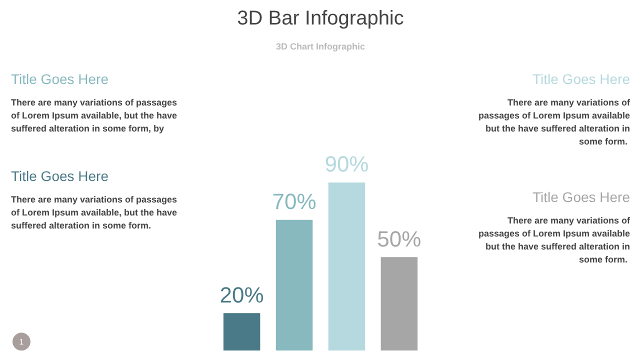  I want to click on data-label: 90%, so click(346, 164).